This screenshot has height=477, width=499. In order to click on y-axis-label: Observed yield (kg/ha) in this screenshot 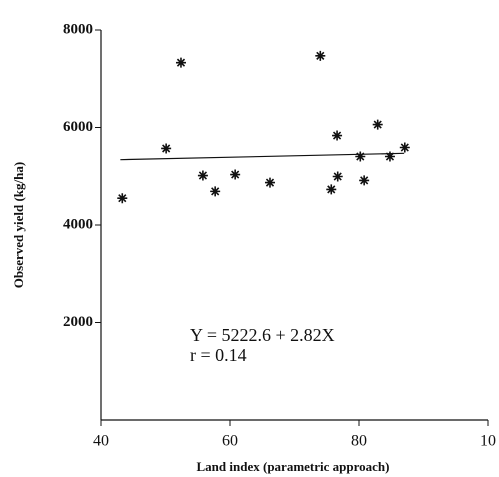, I will do `click(18, 225)`.